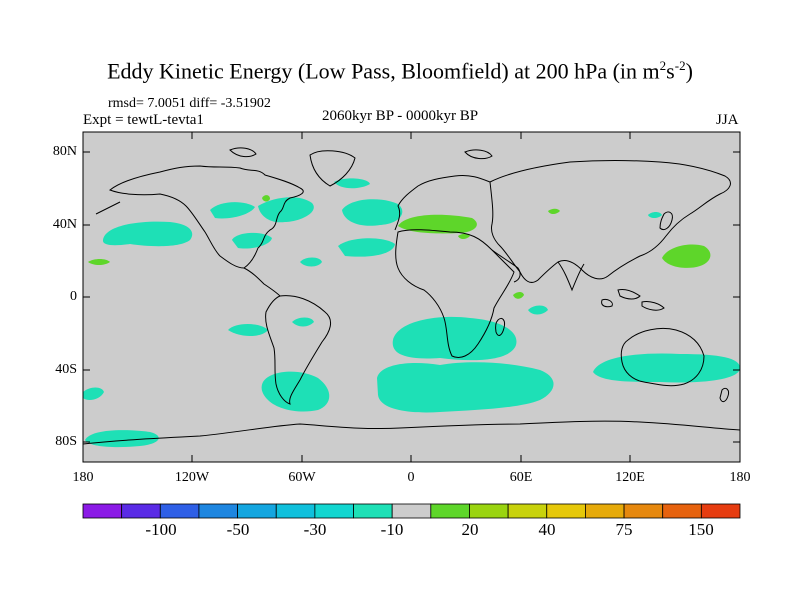  Describe the element at coordinates (624, 529) in the screenshot. I see `colorbar-label: 75` at that location.